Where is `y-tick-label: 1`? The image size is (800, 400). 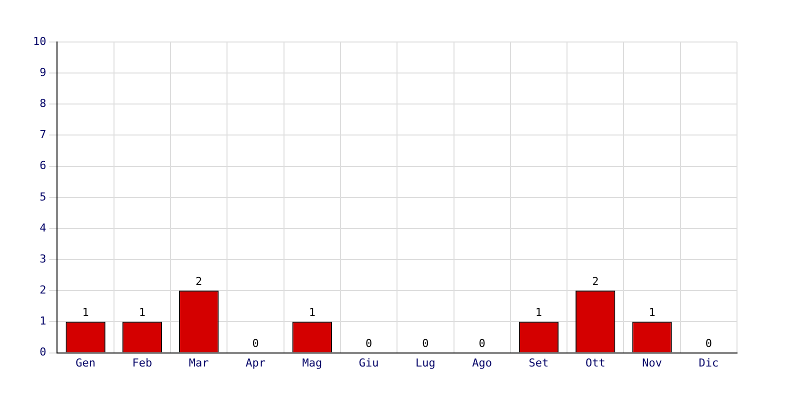
y-tick-label: 1 is located at coordinates (43, 321).